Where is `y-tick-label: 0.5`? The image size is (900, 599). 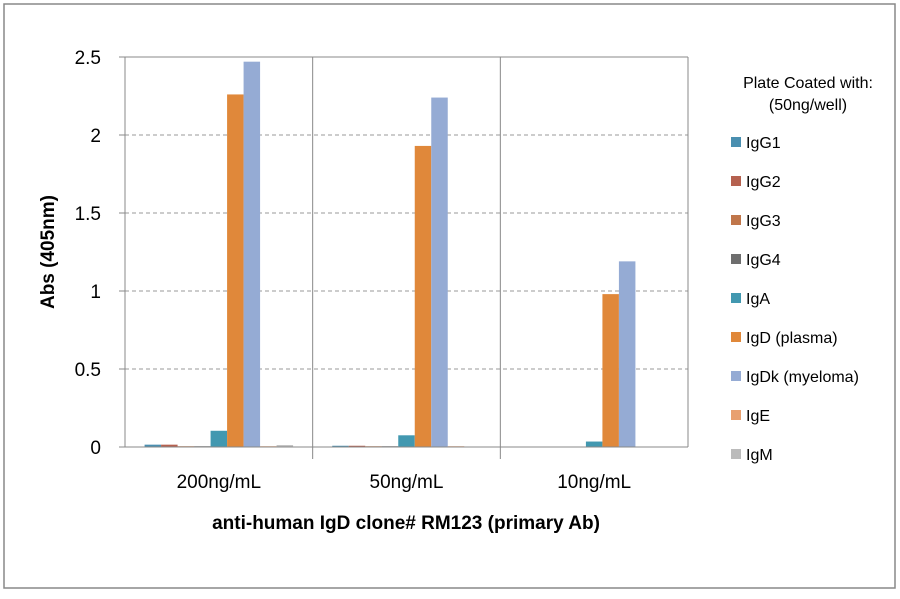
y-tick-label: 0.5 is located at coordinates (88, 370).